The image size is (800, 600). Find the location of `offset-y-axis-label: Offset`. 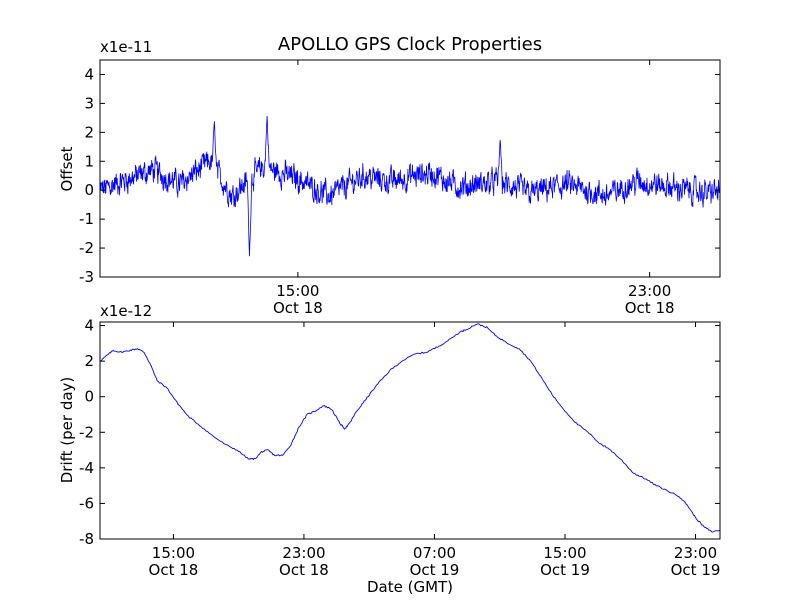

offset-y-axis-label: Offset is located at coordinates (67, 168).